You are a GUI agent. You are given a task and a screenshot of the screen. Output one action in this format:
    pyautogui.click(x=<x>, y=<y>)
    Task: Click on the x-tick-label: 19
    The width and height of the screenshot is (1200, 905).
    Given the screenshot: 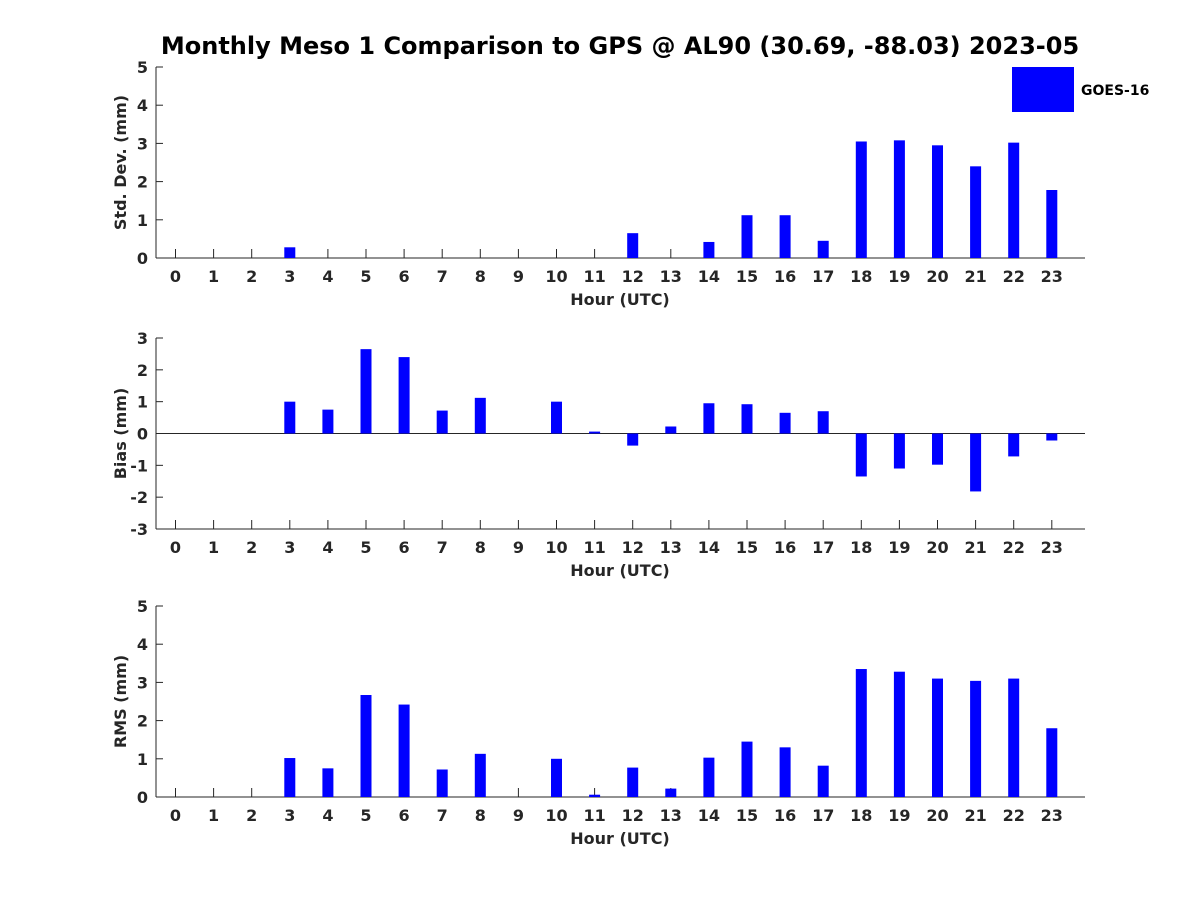 What is the action you would take?
    pyautogui.click(x=899, y=815)
    